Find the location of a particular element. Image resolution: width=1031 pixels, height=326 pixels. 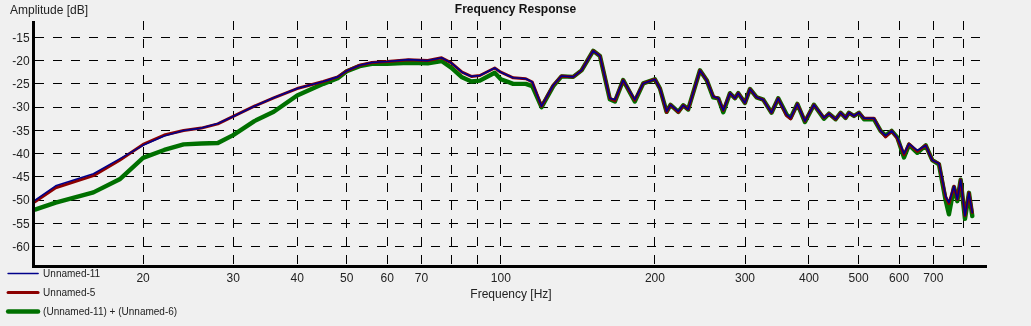

legend-label: Unnamed-5 is located at coordinates (69, 293).